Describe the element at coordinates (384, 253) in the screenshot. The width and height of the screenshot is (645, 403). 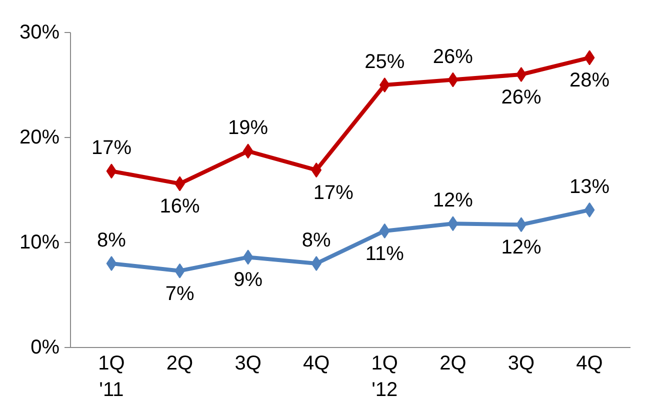
I see `data-label: 11%` at that location.